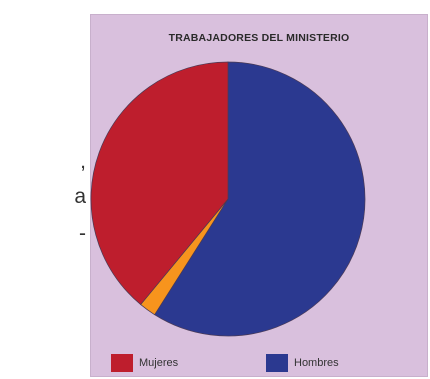 This screenshot has width=430, height=379. What do you see at coordinates (82, 233) in the screenshot?
I see `side-text-line-3: -` at bounding box center [82, 233].